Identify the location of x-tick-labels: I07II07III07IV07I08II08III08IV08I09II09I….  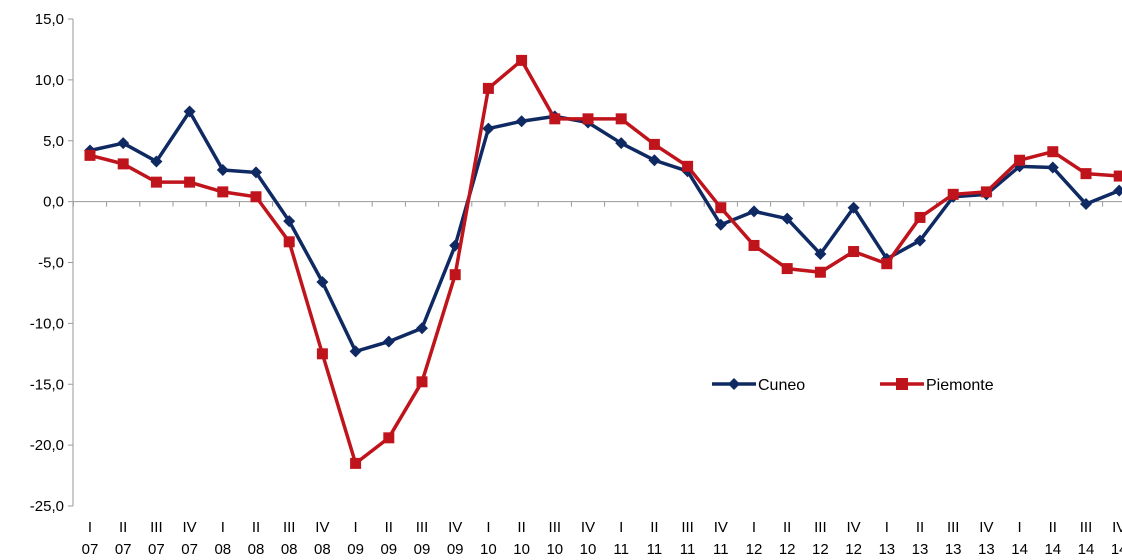
(602, 538).